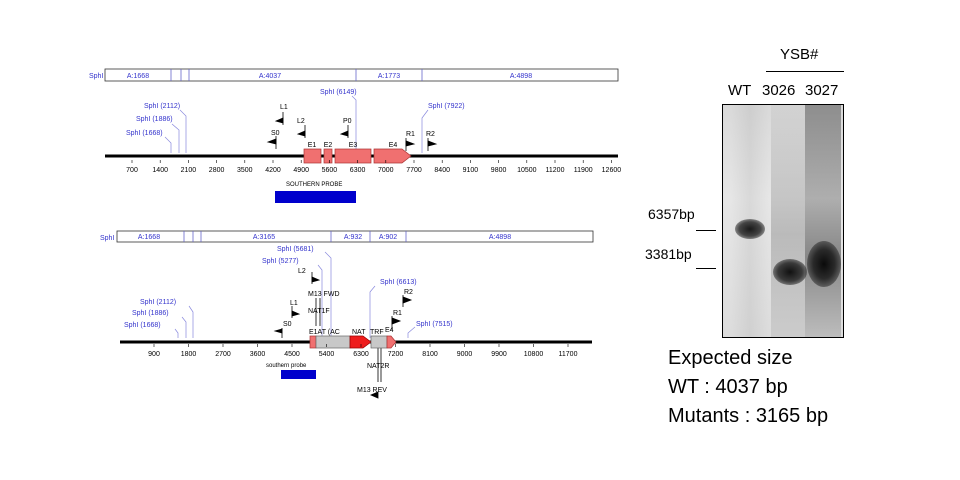  I want to click on top-segment-4: A:4898, so click(521, 76).